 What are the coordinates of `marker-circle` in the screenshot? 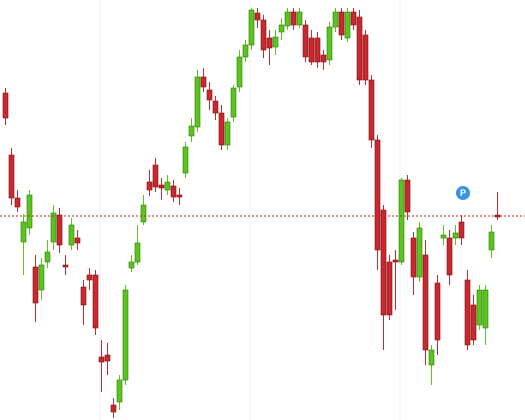 It's located at (463, 193).